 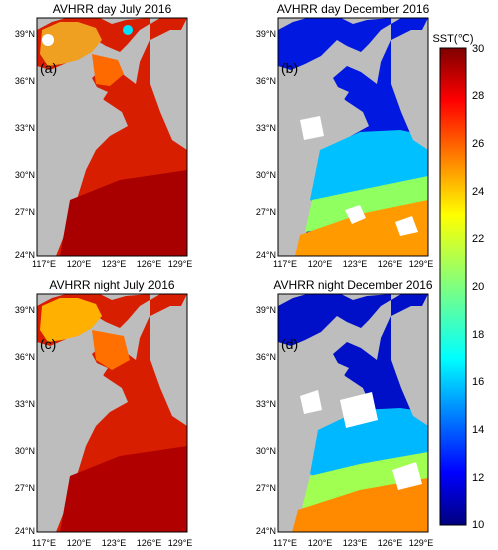 I want to click on panel-b-frame, so click(x=353, y=137).